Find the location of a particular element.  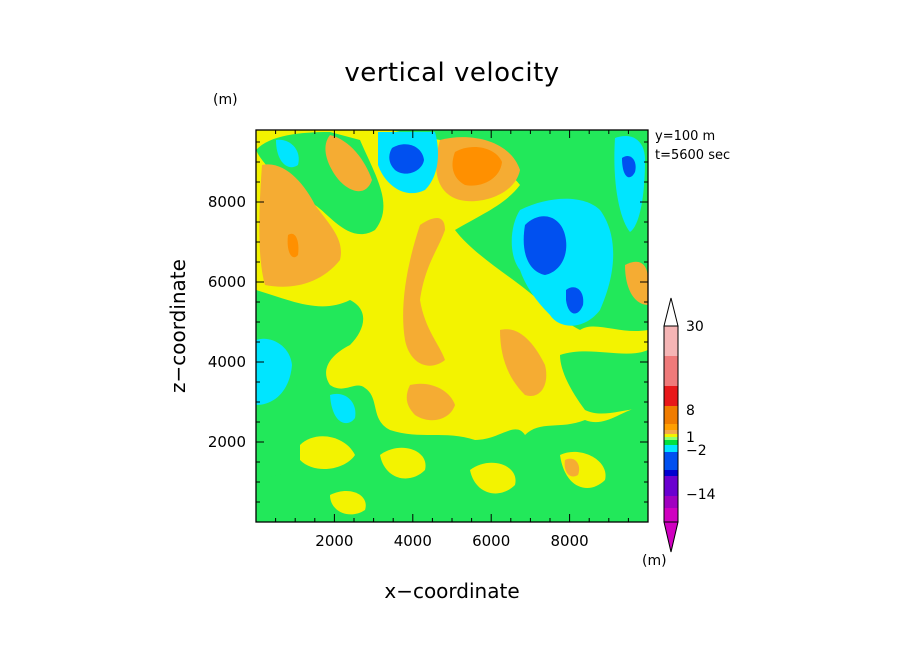

colorbar-bottom-arrow is located at coordinates (671, 537).